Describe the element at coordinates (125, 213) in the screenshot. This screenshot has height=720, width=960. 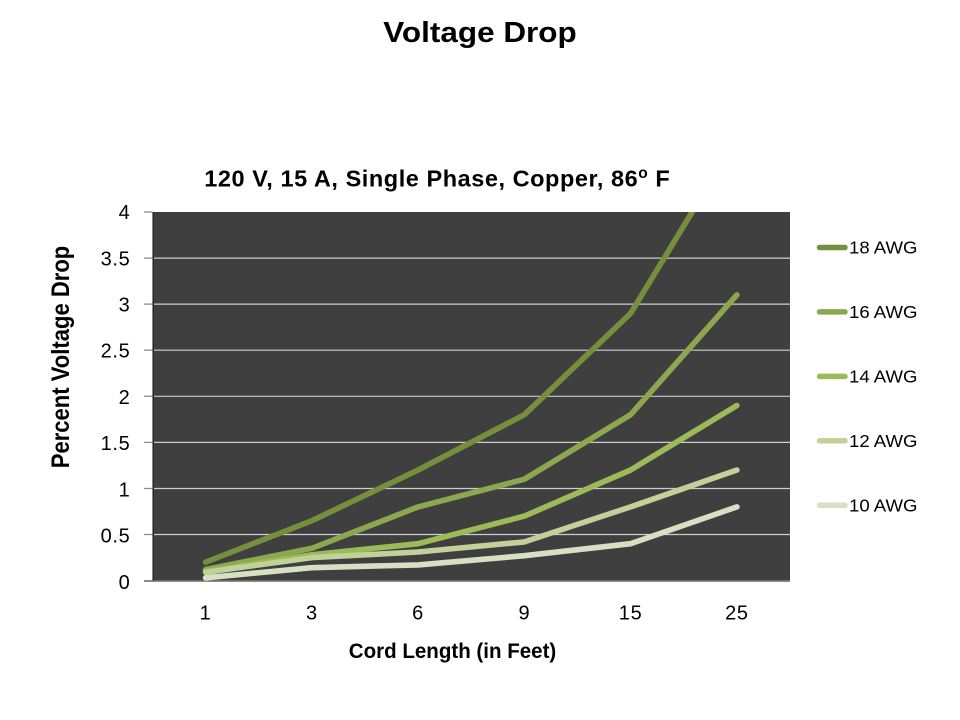
I see `svg-text: 4` at that location.